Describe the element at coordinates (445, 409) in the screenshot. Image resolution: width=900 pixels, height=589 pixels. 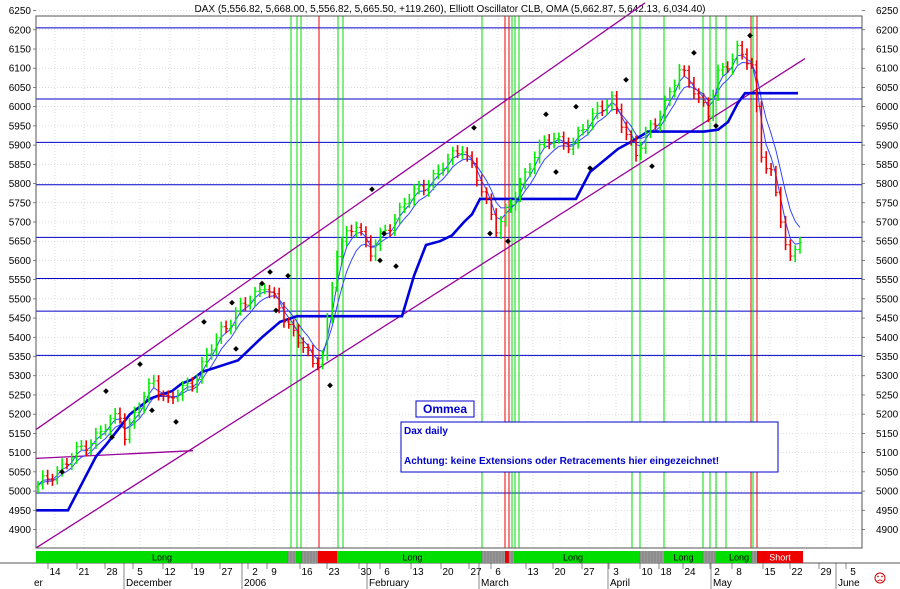
I see `annotation-title: Ommea` at that location.